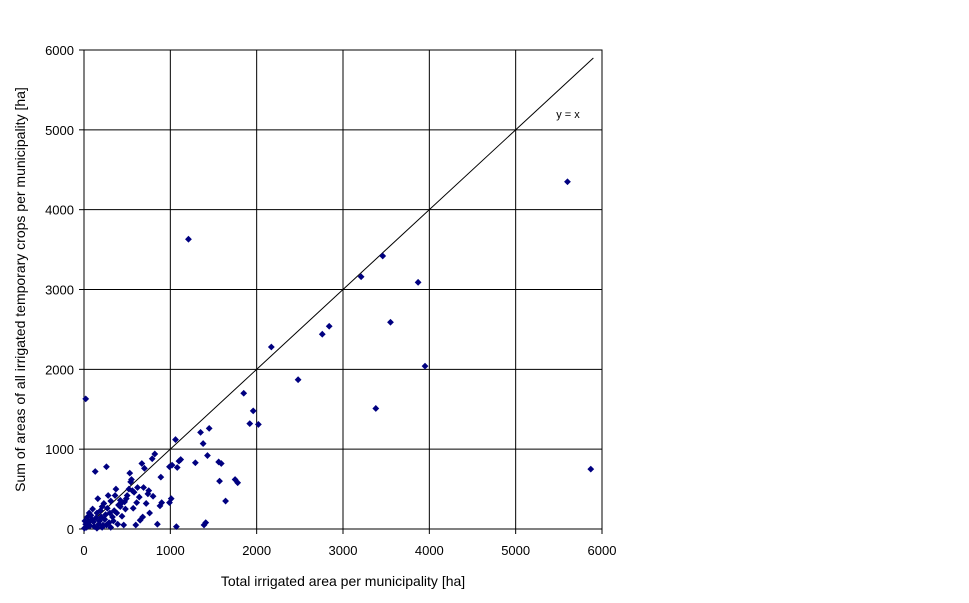 The height and width of the screenshot is (603, 969). What do you see at coordinates (256, 550) in the screenshot?
I see `x-tick-label: 2000` at bounding box center [256, 550].